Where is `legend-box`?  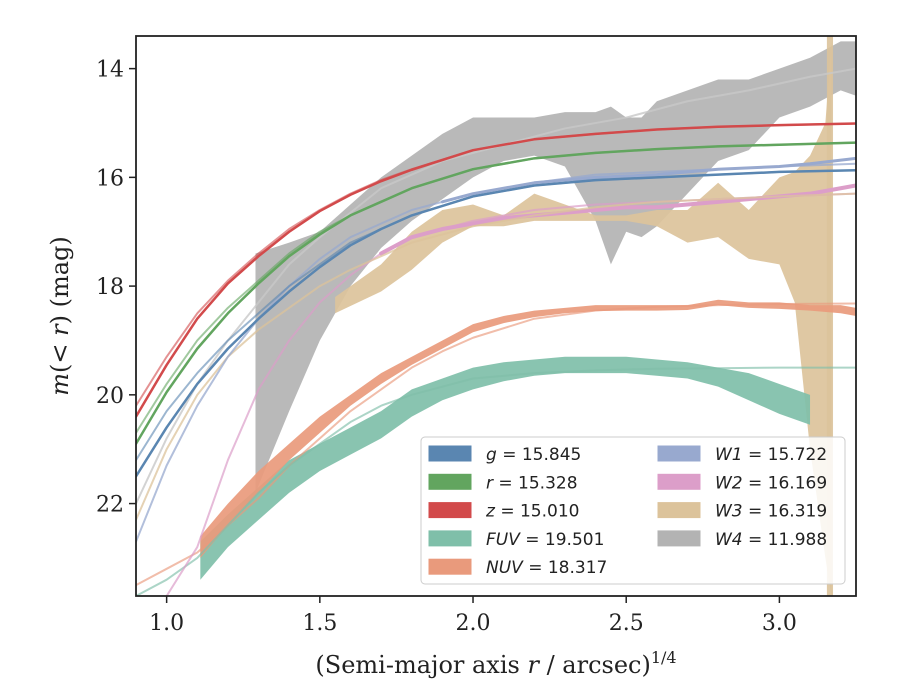 legend-box is located at coordinates (633, 510).